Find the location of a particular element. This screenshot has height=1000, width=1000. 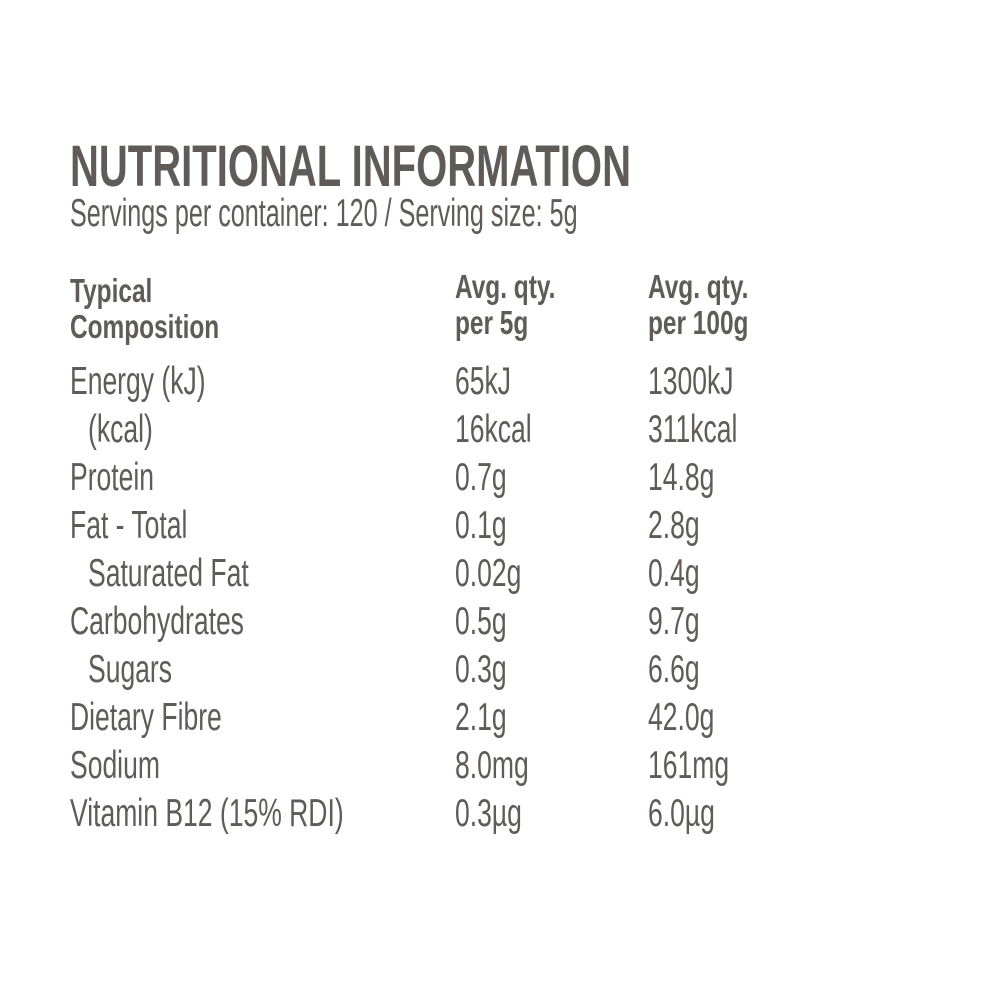

nutrient-name: (kcal) is located at coordinates (120, 429).